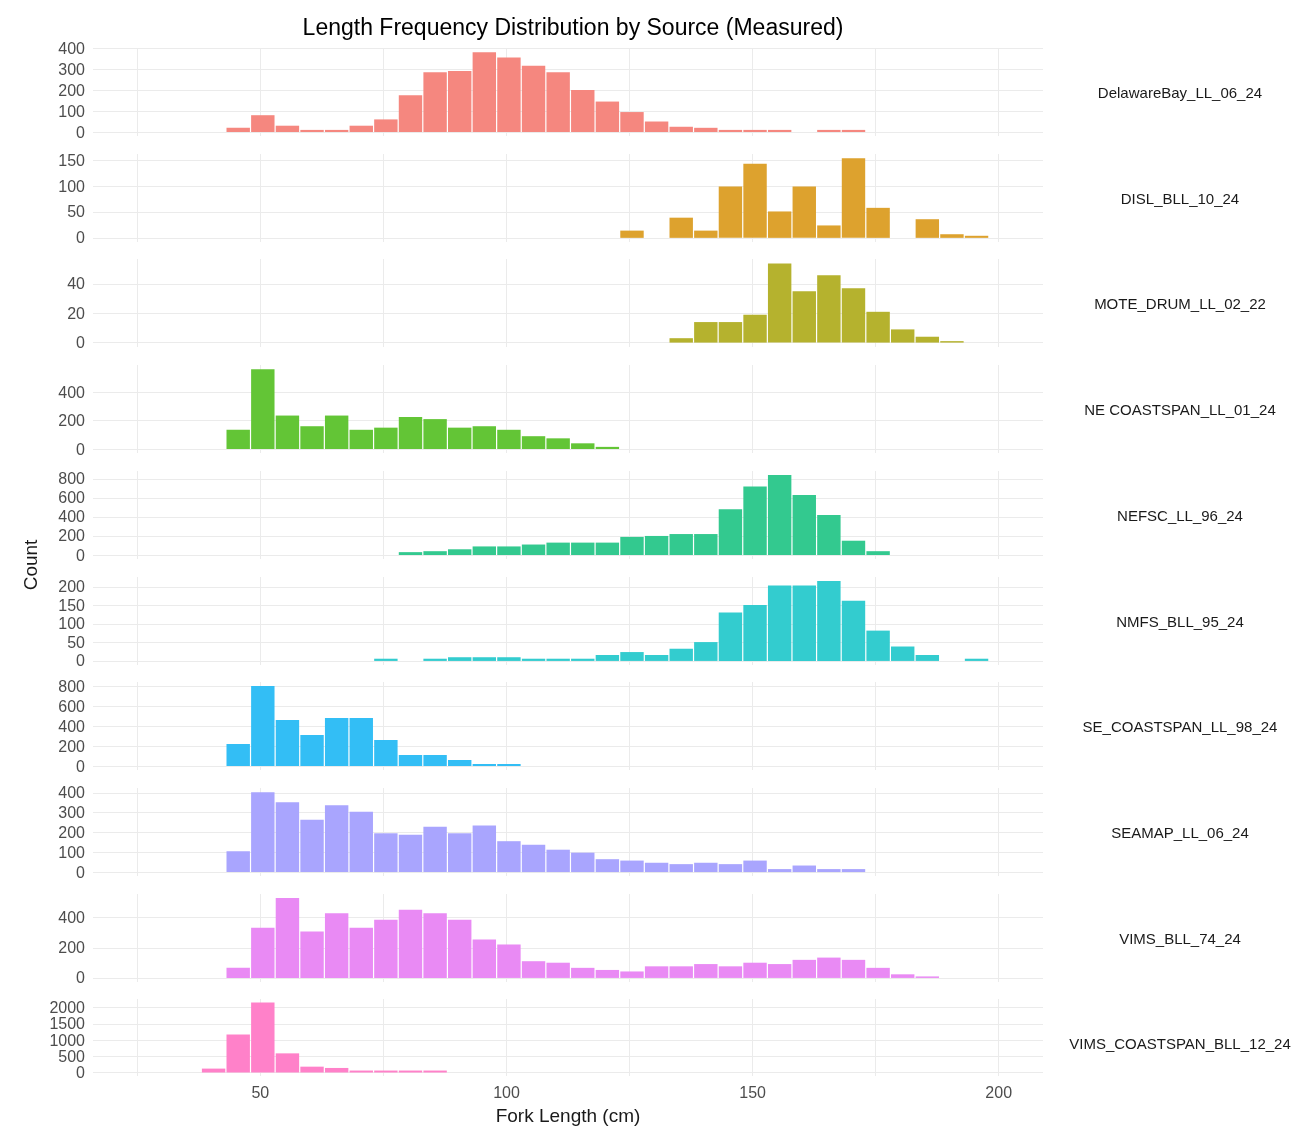  I want to click on y-tick-label: 20, so click(76, 314).